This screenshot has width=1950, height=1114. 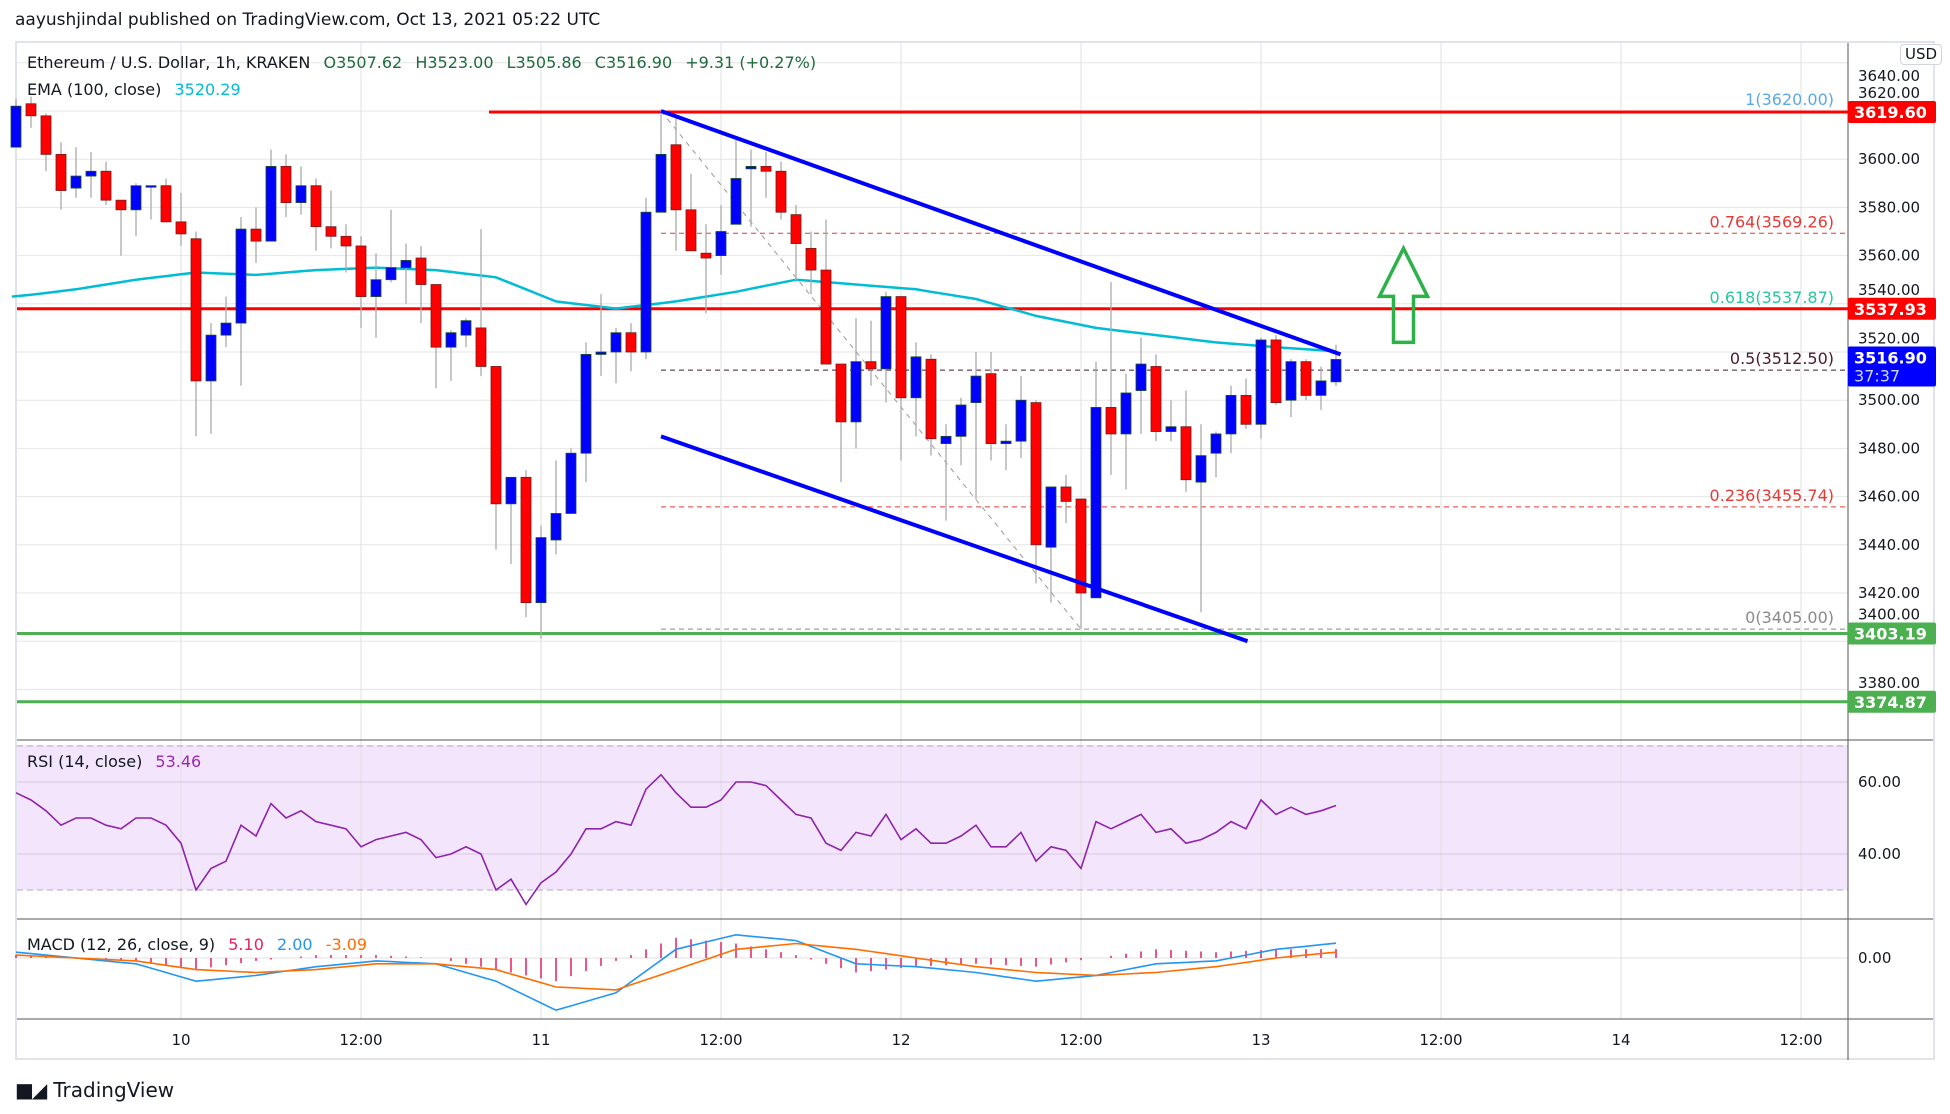 I want to click on ema-value: 3520.29, so click(x=207, y=89).